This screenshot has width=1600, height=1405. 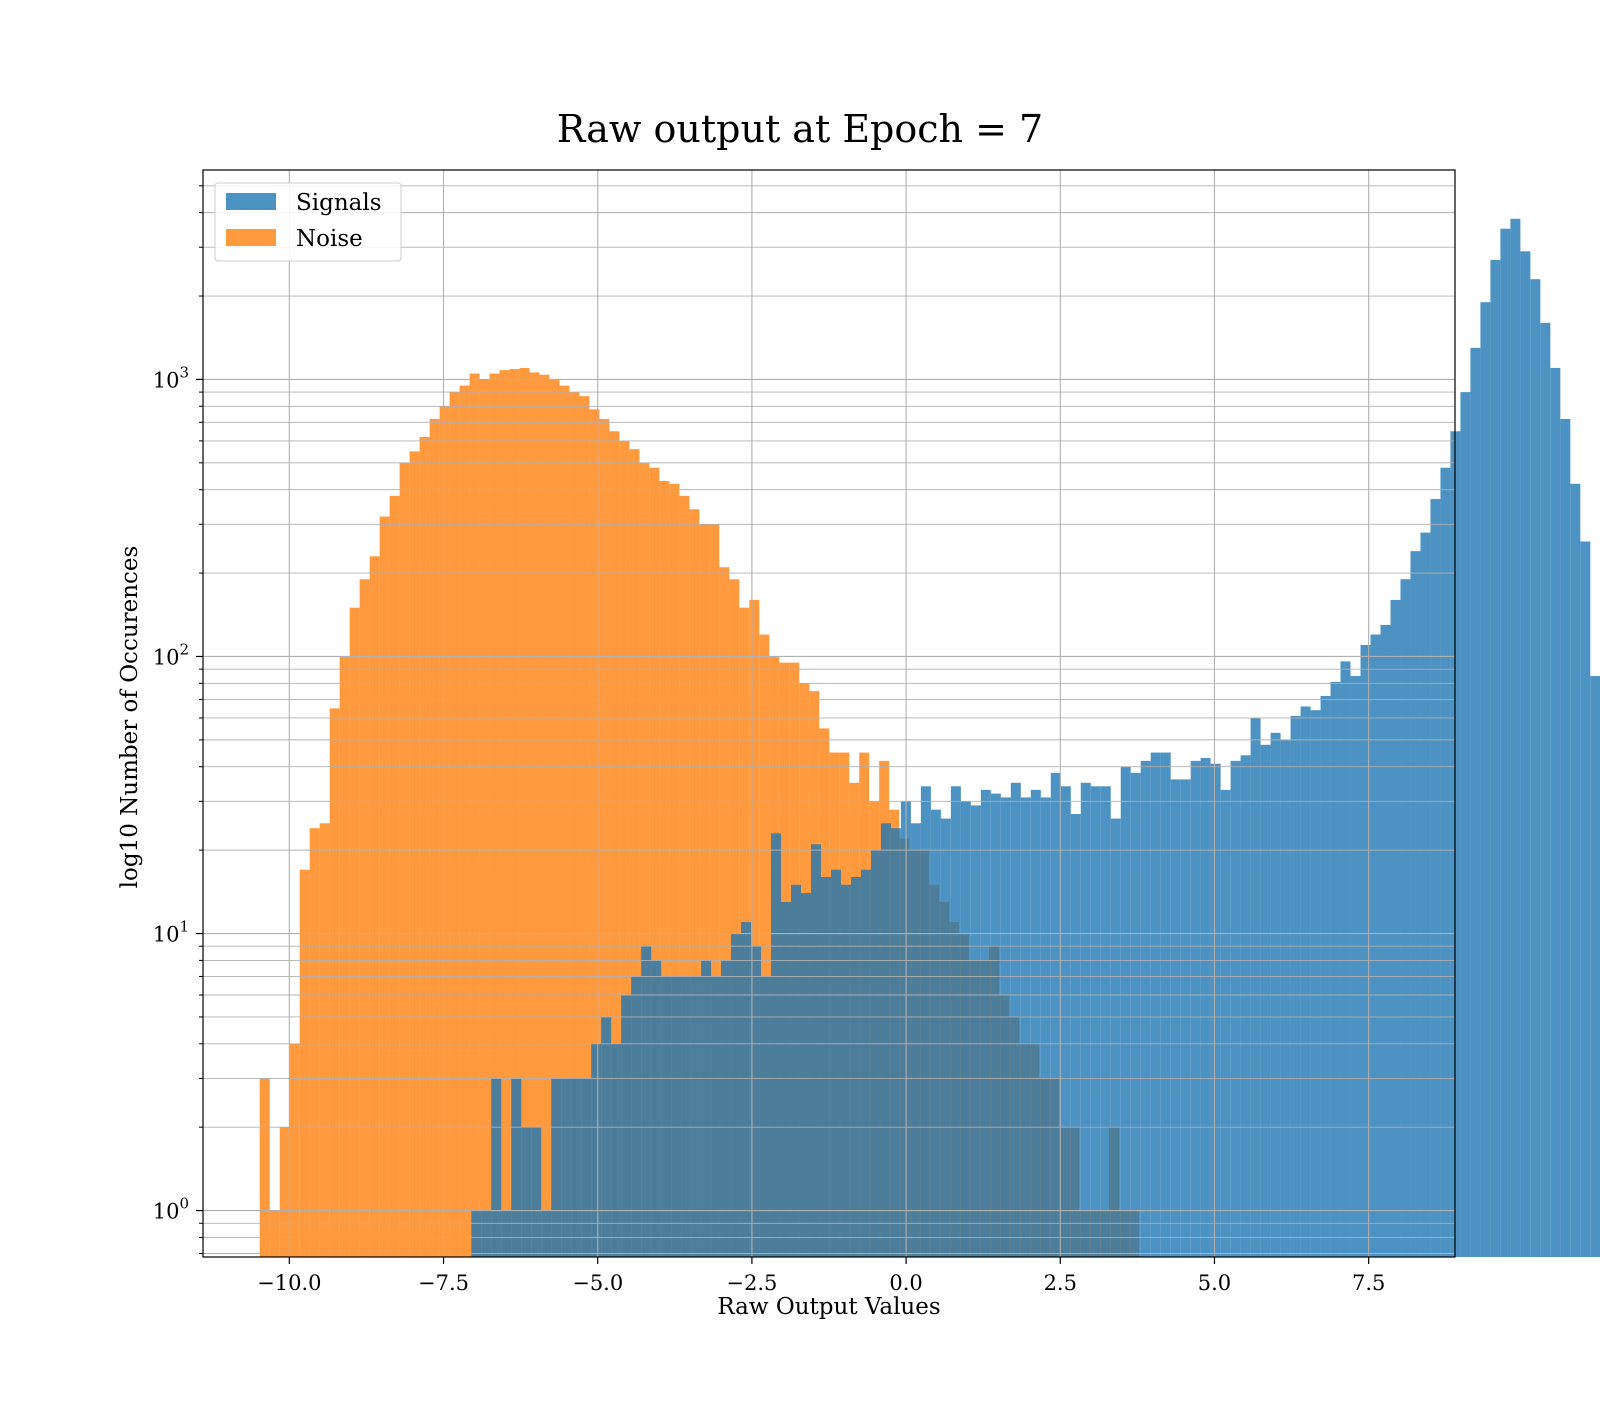 I want to click on legend-label-signals: Signals, so click(x=339, y=203).